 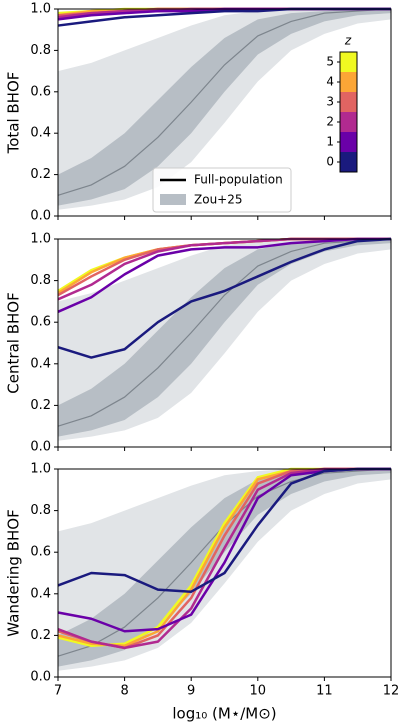 What do you see at coordinates (14, 342) in the screenshot?
I see `y-axis-label: Central BHOF` at bounding box center [14, 342].